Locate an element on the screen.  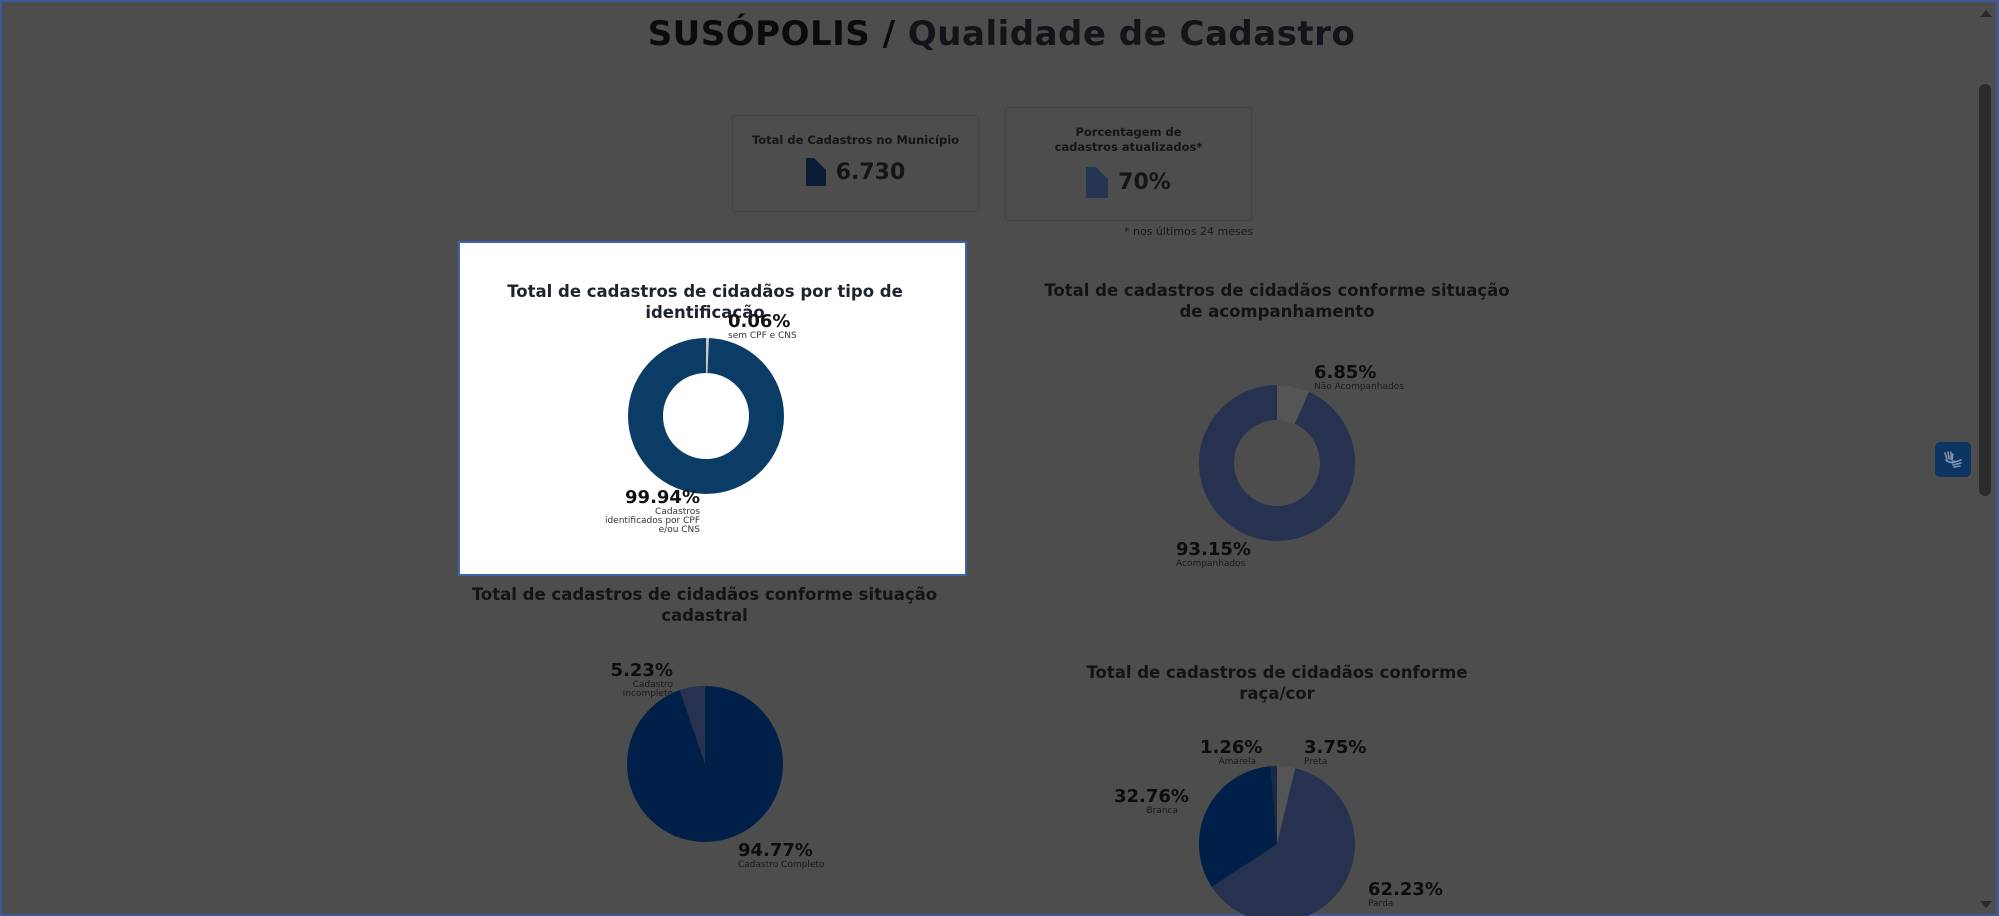
kpi-label: Total de Cadastros no Município is located at coordinates (855, 140).